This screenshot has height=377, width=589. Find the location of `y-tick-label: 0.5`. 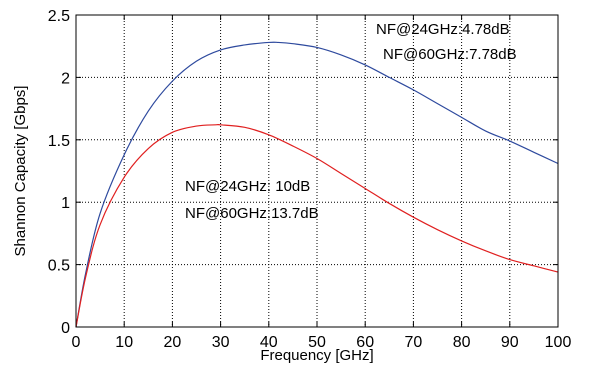

y-tick-label: 0.5 is located at coordinates (59, 266).